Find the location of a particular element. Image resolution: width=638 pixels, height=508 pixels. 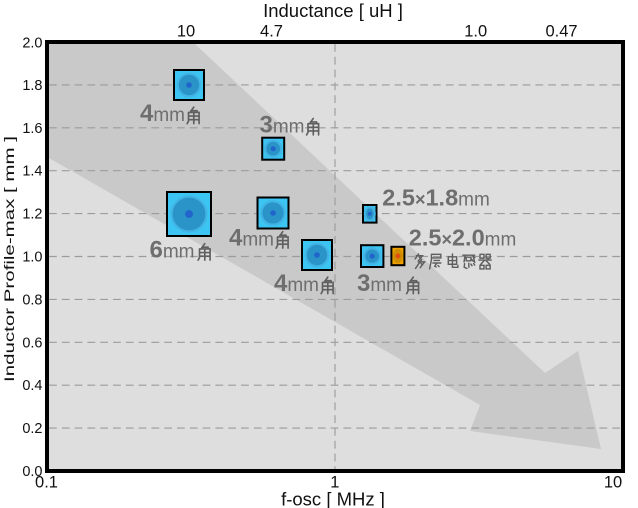

svg-text: 1.4 is located at coordinates (32, 172).